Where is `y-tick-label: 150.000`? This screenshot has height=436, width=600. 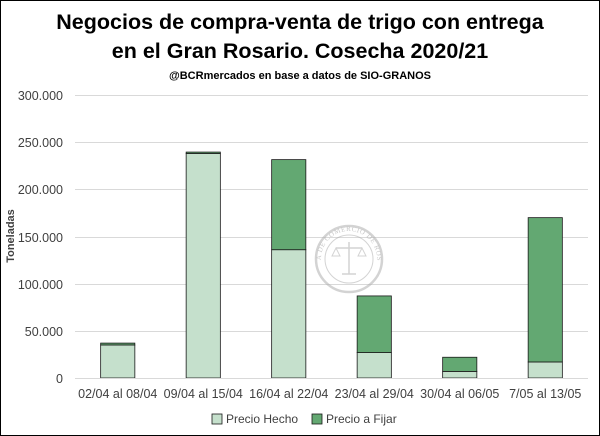
y-tick-label: 150.000 is located at coordinates (40, 238).